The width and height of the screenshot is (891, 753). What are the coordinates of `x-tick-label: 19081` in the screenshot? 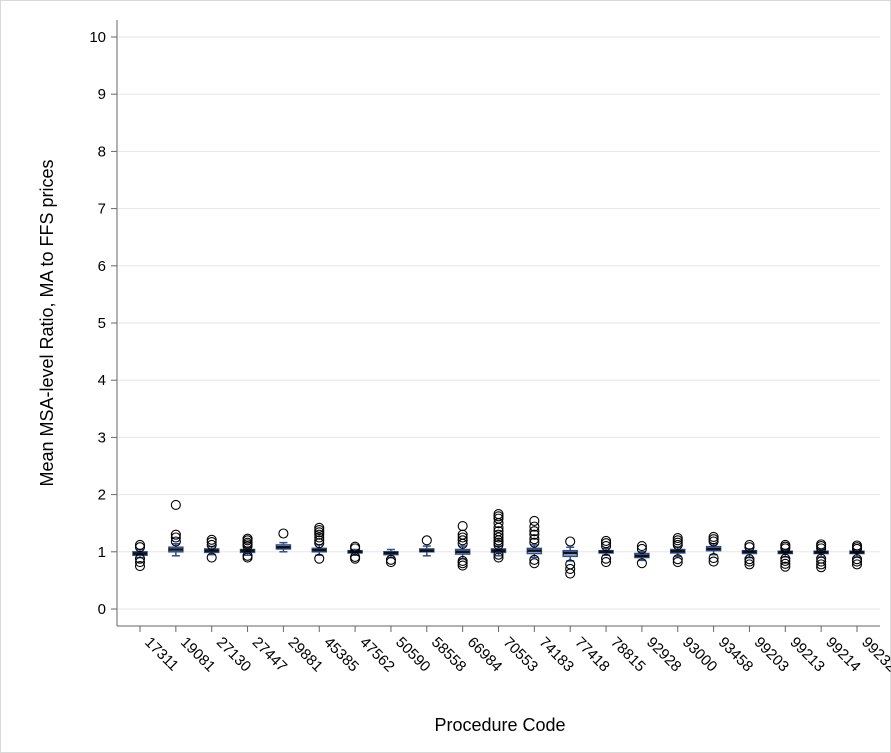 It's located at (198, 655).